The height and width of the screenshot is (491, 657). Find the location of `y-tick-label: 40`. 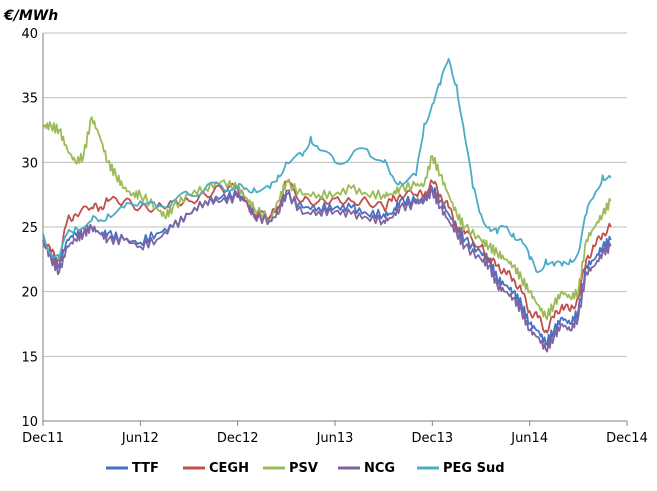

y-tick-label: 40 is located at coordinates (29, 34).